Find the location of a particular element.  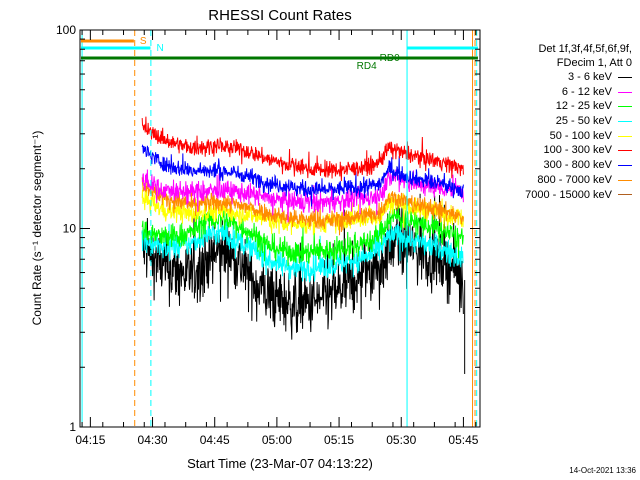

series-line-12-to-25kev is located at coordinates (302, 235).